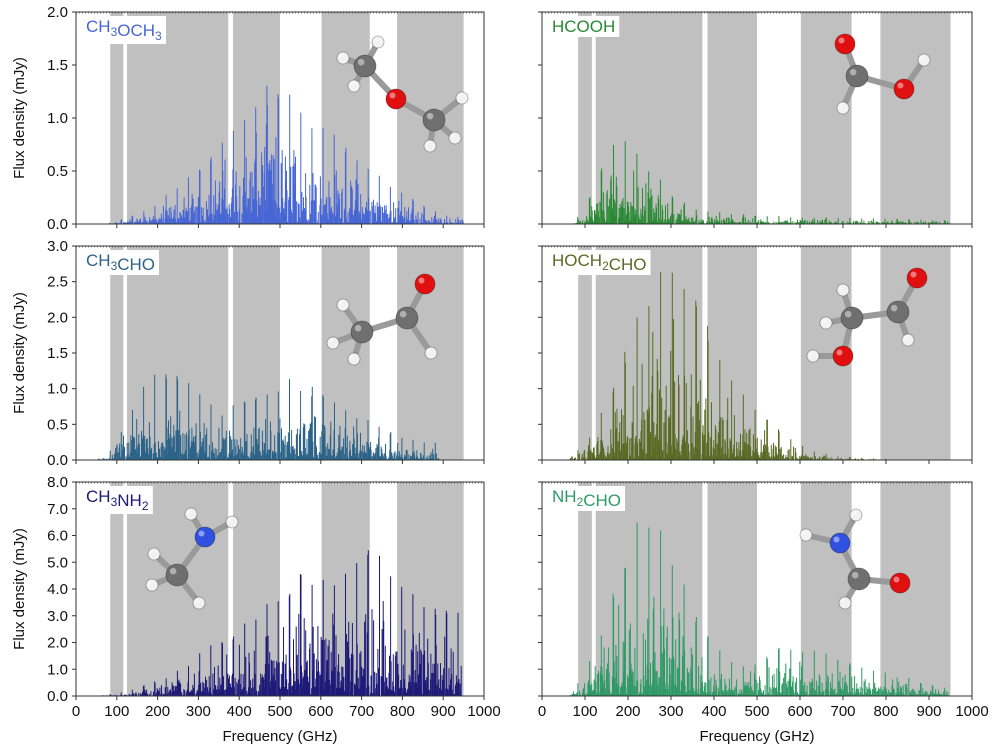 The image size is (997, 754). Describe the element at coordinates (57, 246) in the screenshot. I see `y-tick-label: 3.0` at that location.